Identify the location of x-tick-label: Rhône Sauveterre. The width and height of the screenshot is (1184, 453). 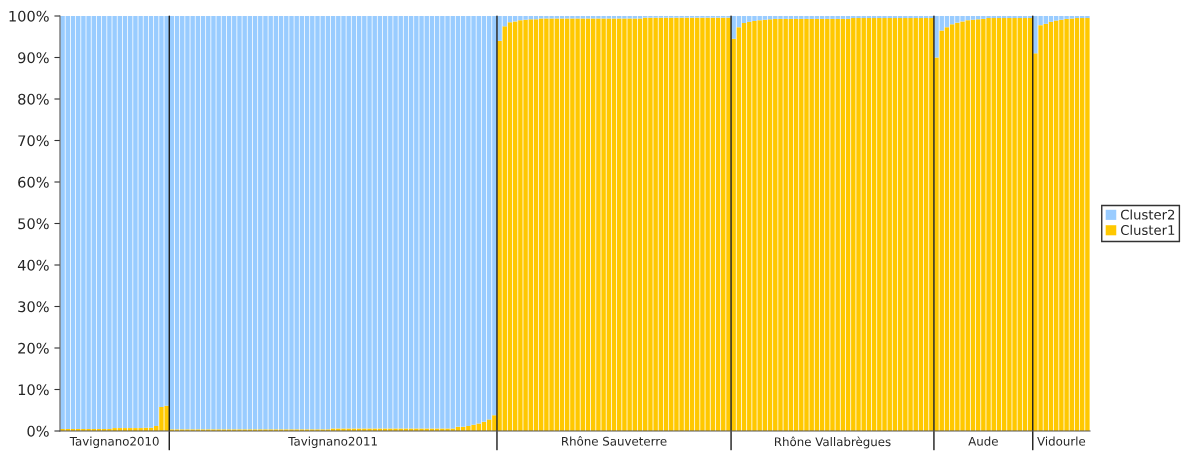
(614, 441).